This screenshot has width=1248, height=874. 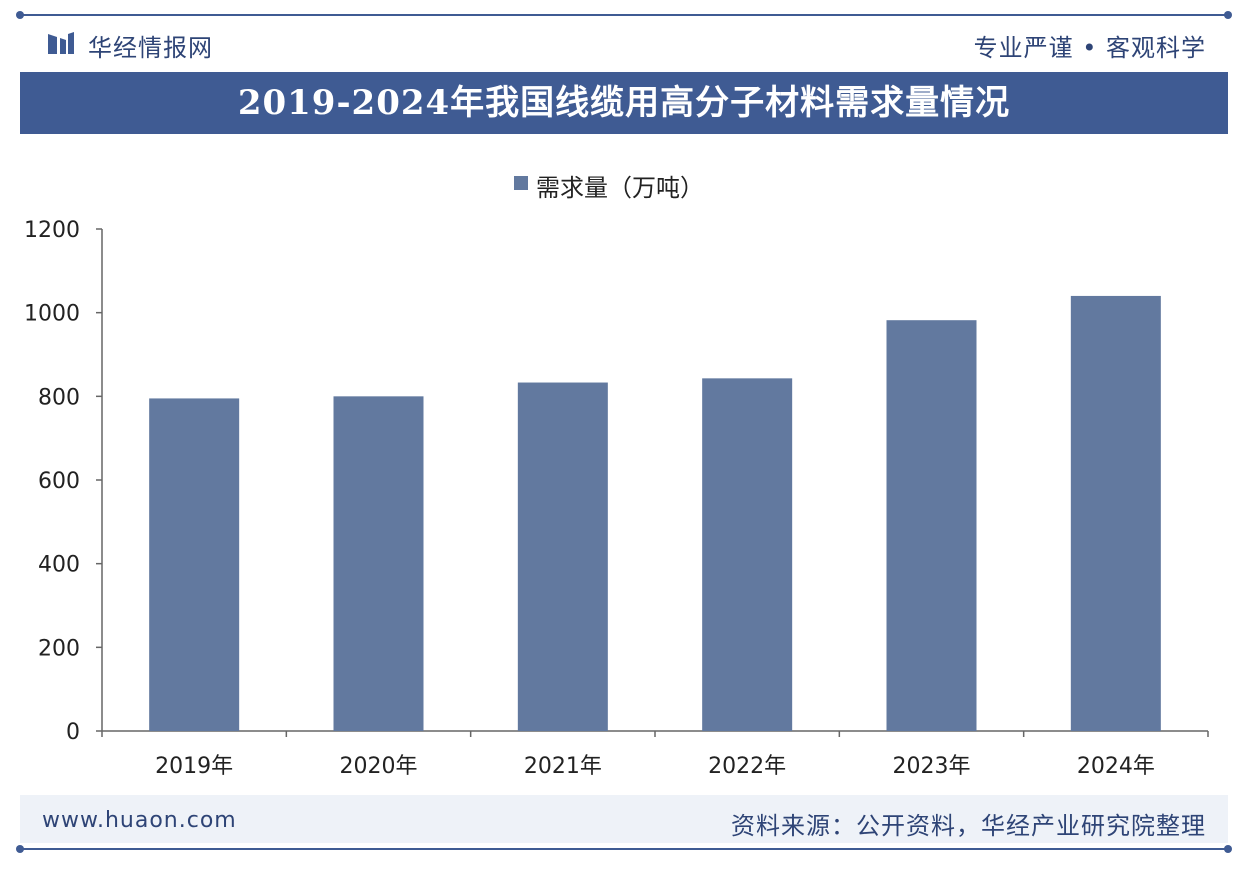 I want to click on x-tick-label: 2019年, so click(x=194, y=766).